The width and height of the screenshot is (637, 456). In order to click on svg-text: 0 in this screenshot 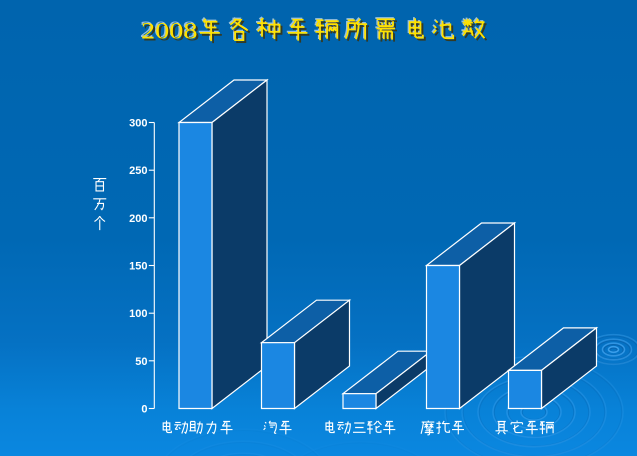, I will do `click(144, 410)`.